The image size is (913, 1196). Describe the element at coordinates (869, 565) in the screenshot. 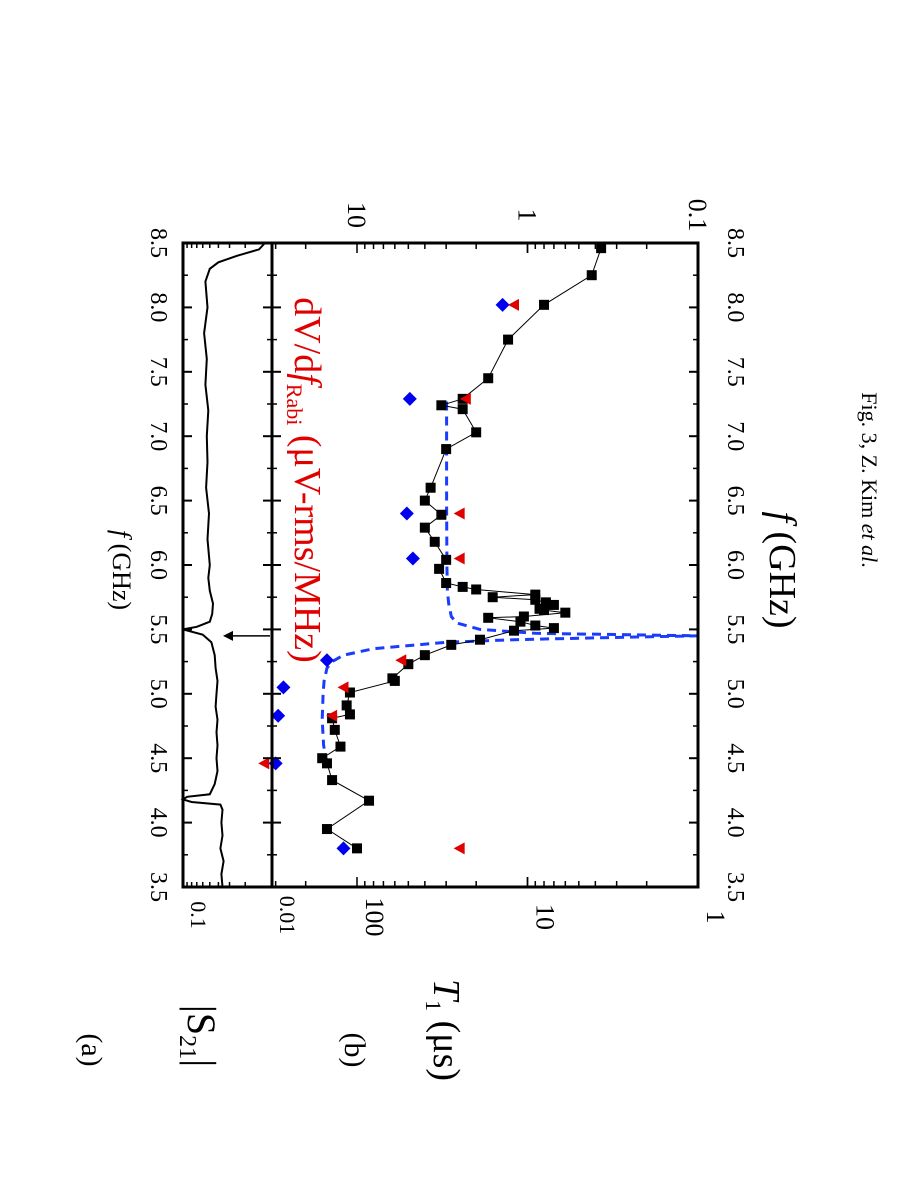

I see `caption-suffix: .` at that location.